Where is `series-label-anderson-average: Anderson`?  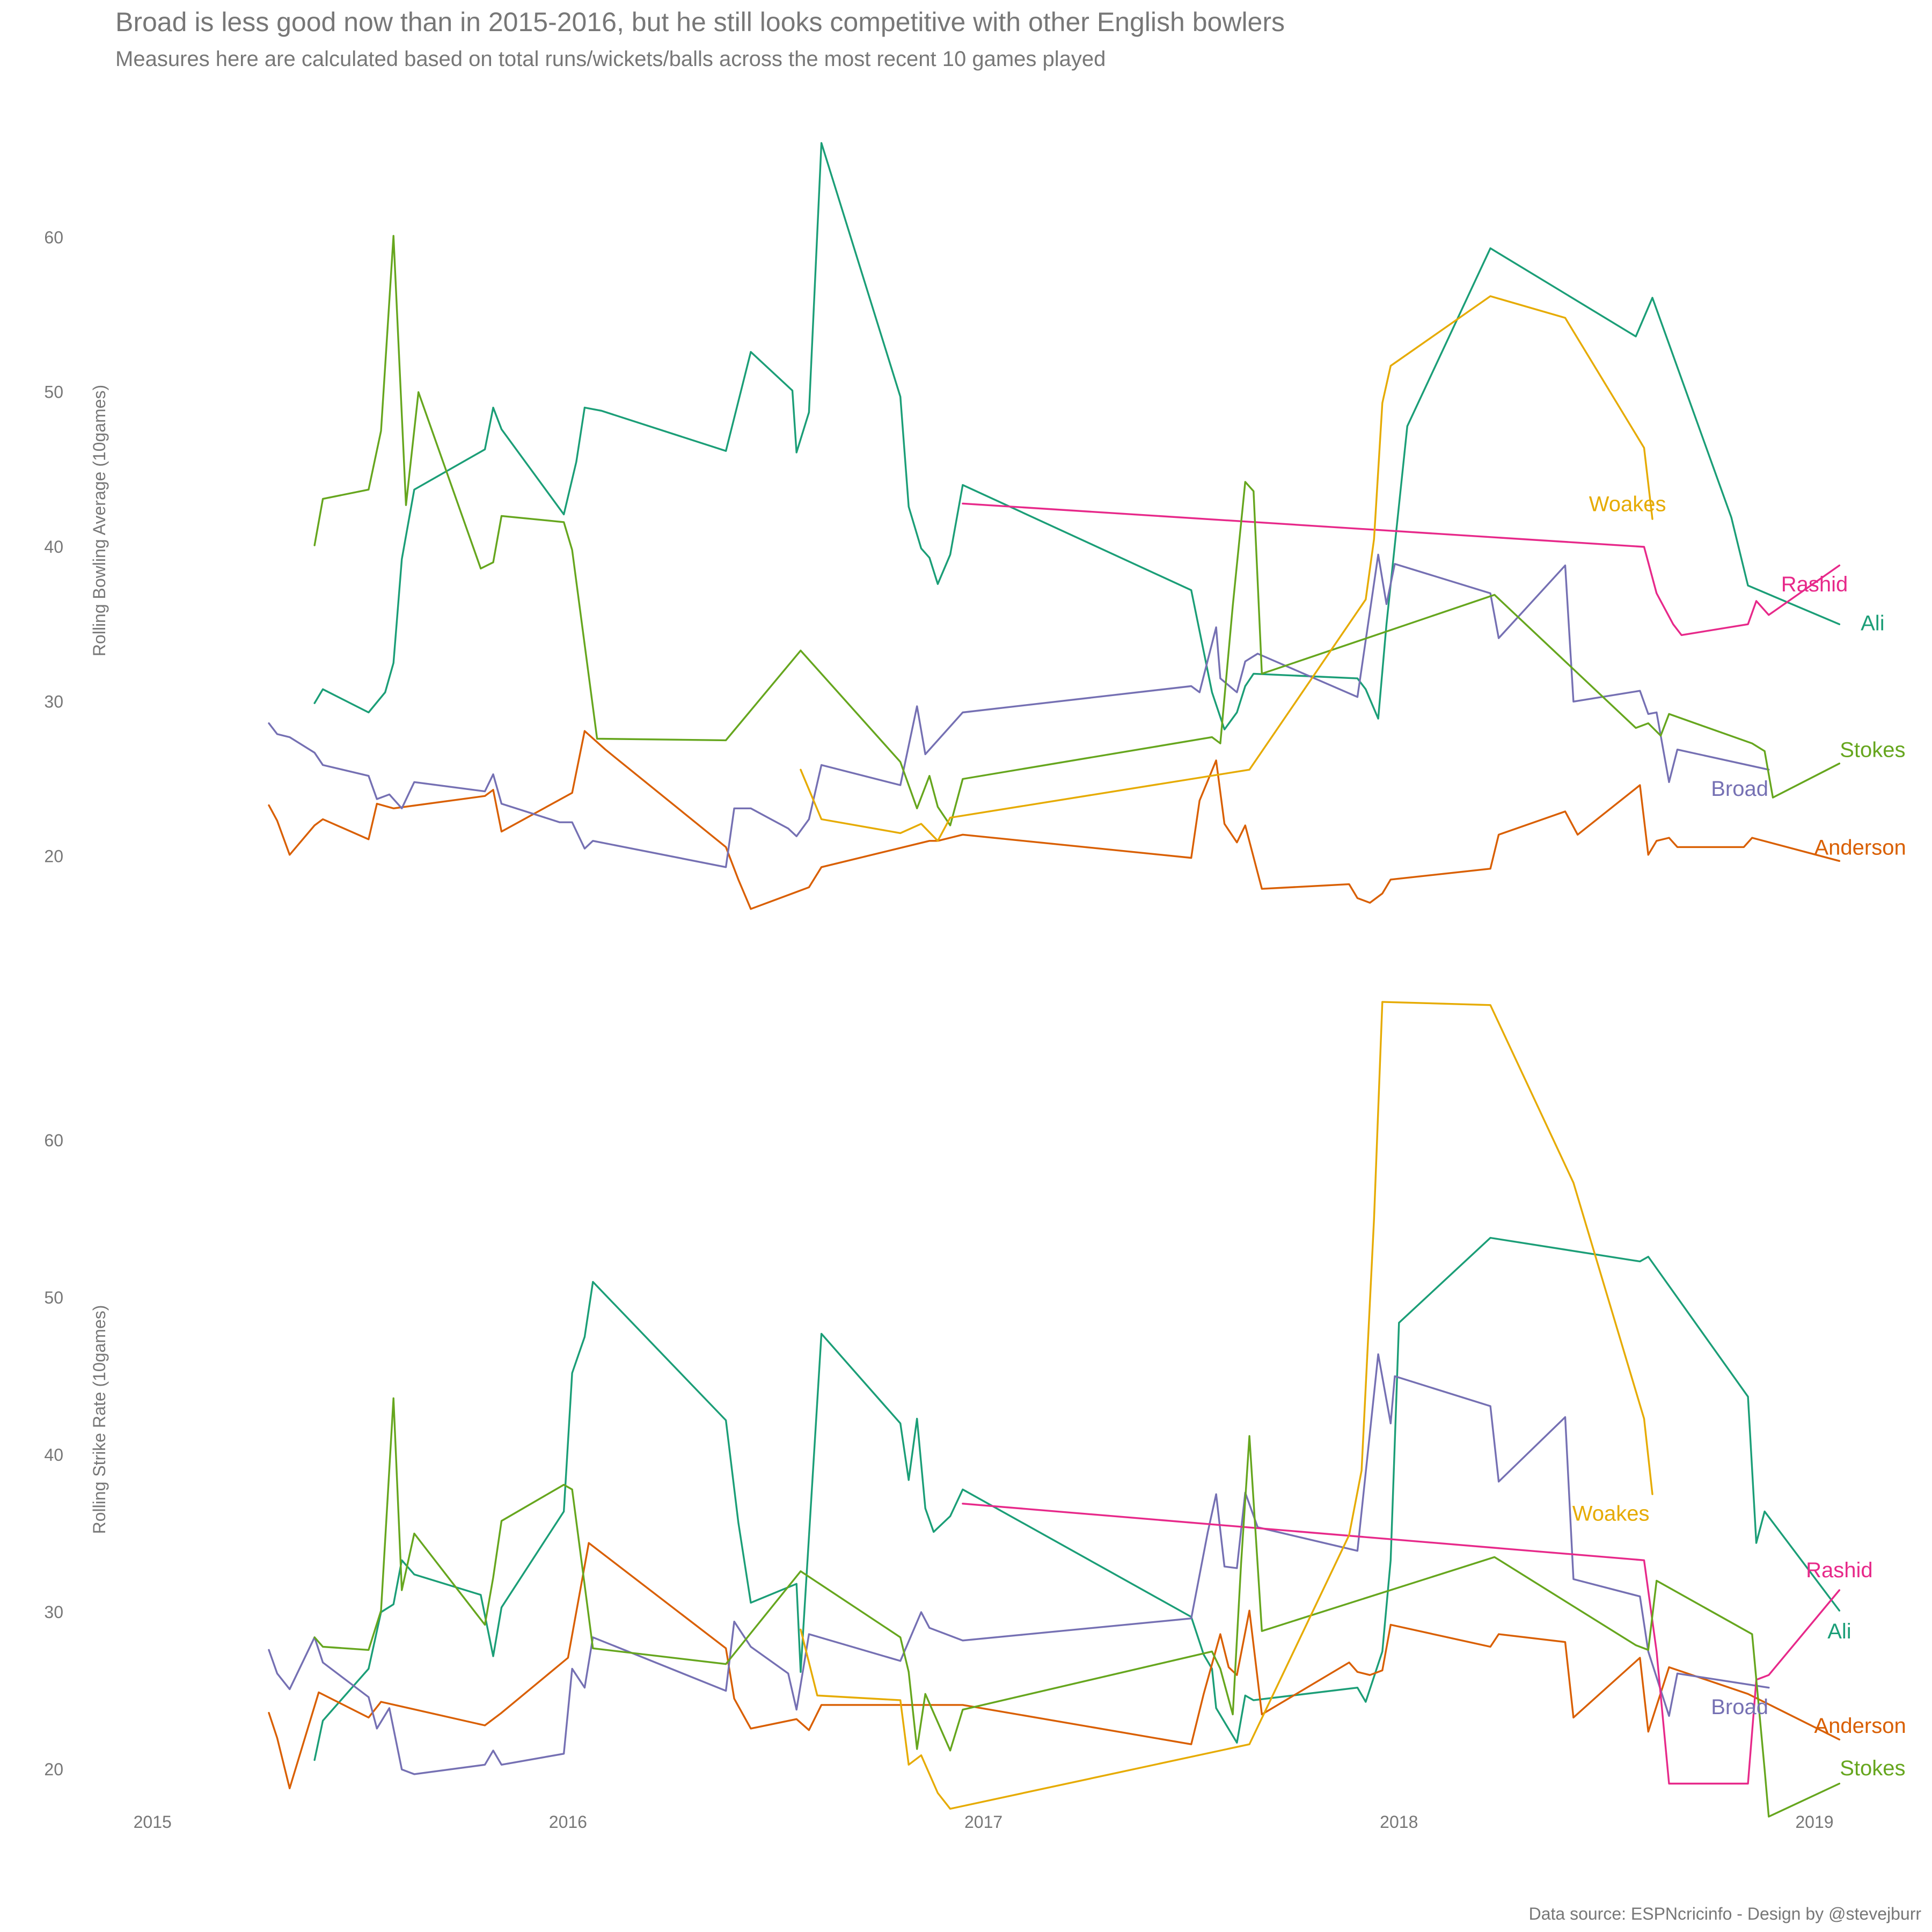 series-label-anderson-average: Anderson is located at coordinates (1860, 847).